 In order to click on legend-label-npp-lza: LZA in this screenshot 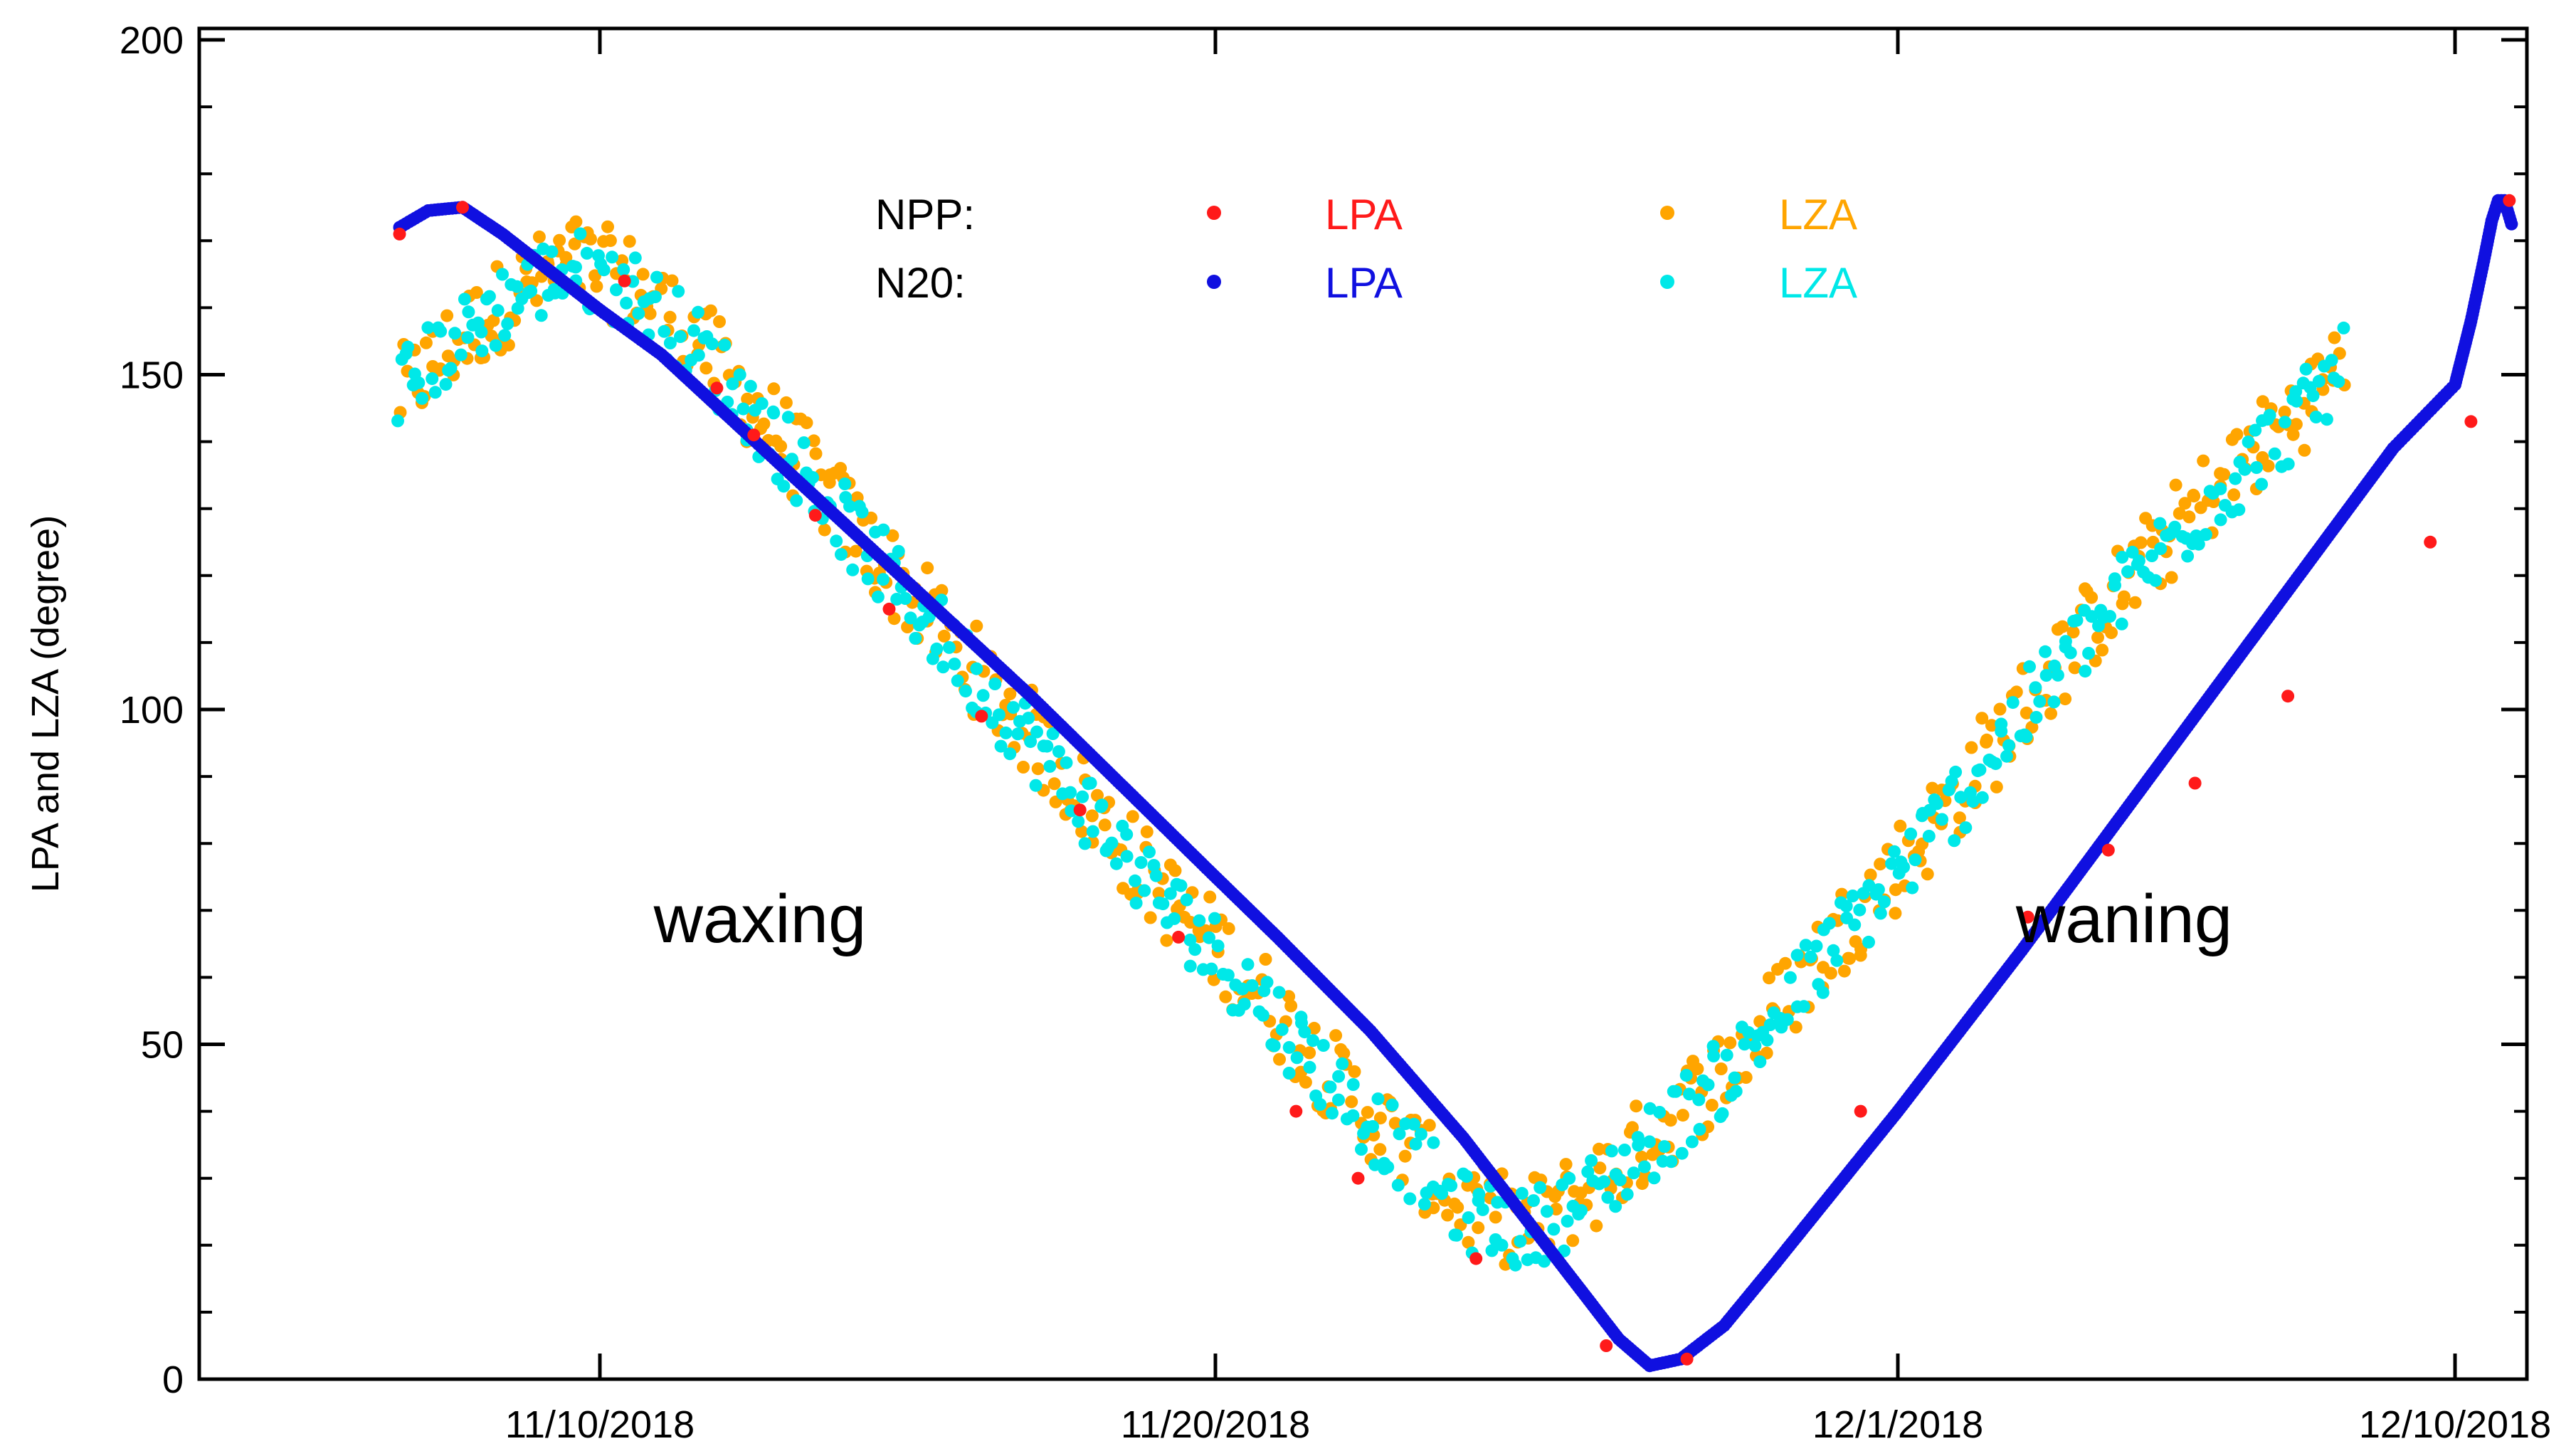, I will do `click(1818, 214)`.